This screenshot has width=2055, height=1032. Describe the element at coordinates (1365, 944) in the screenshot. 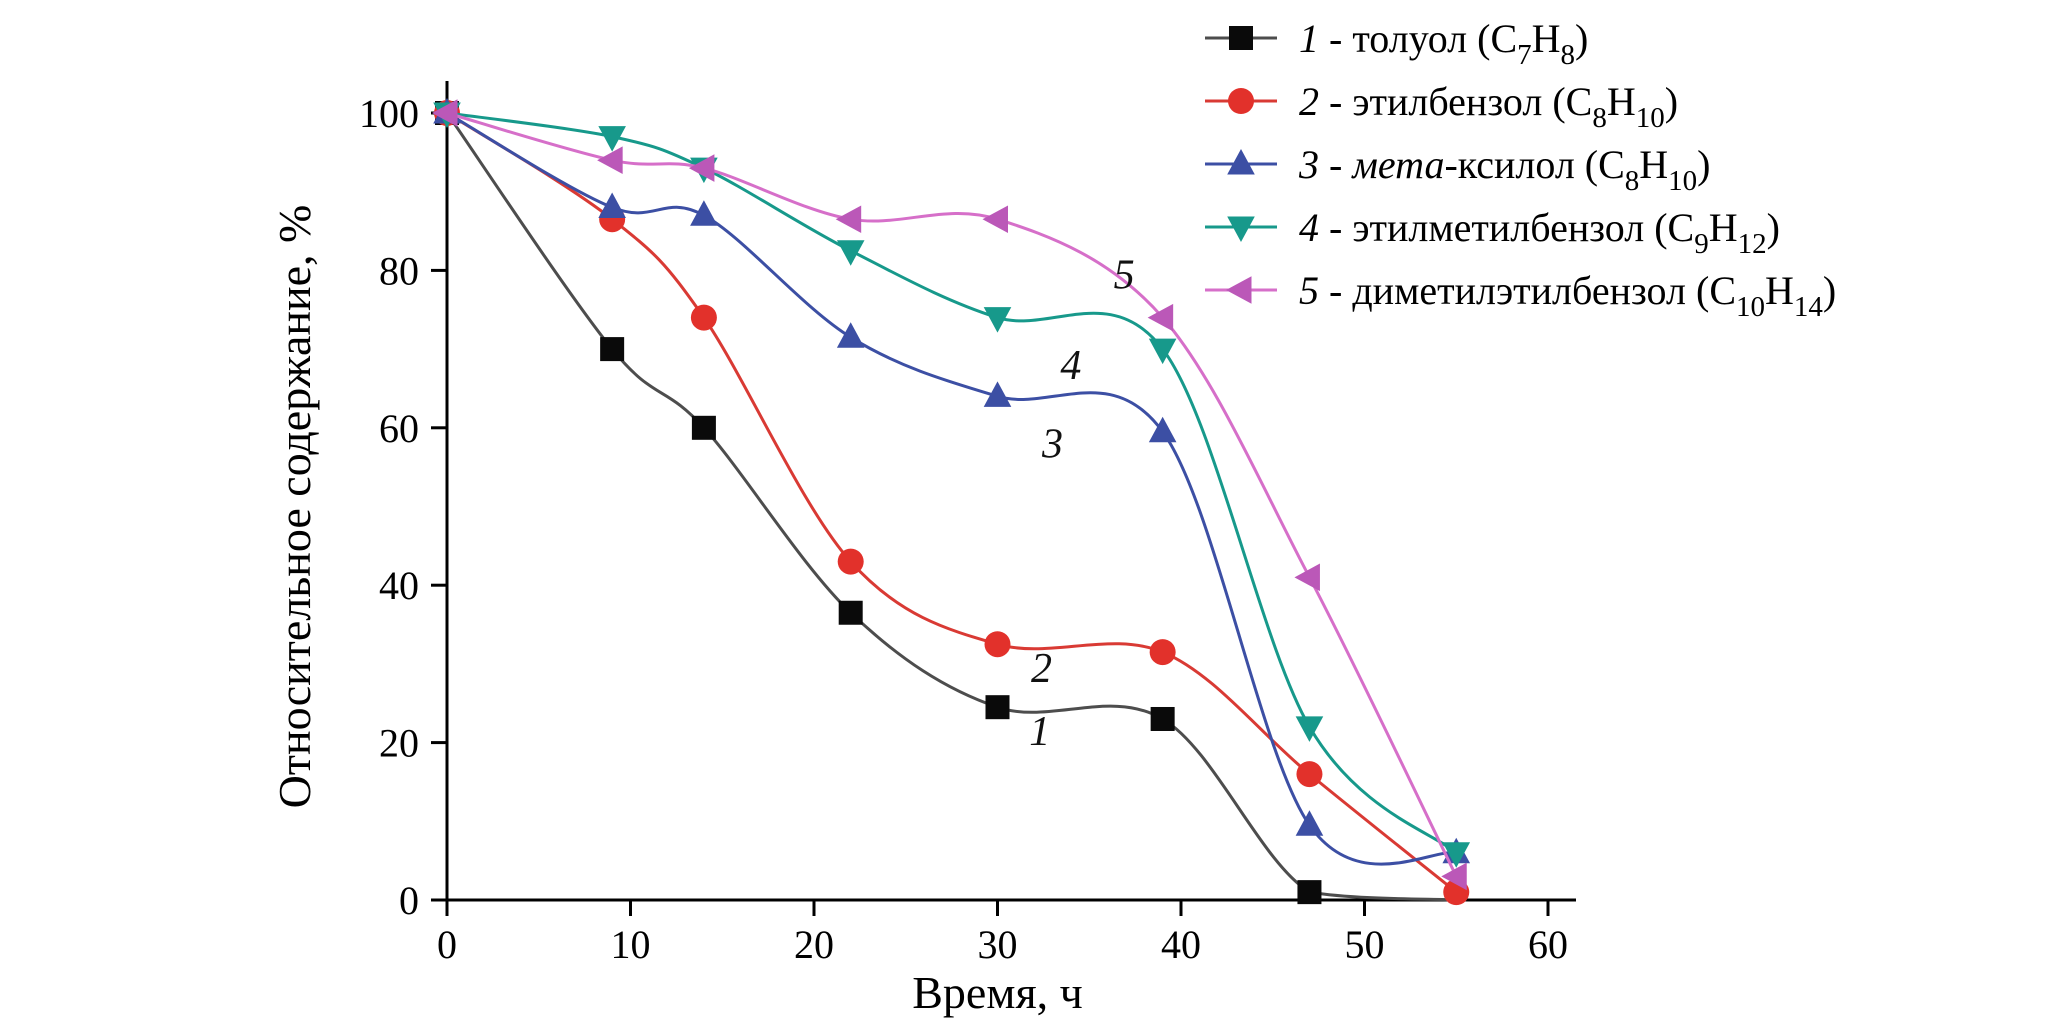

I see `x-tick-label: 50` at that location.